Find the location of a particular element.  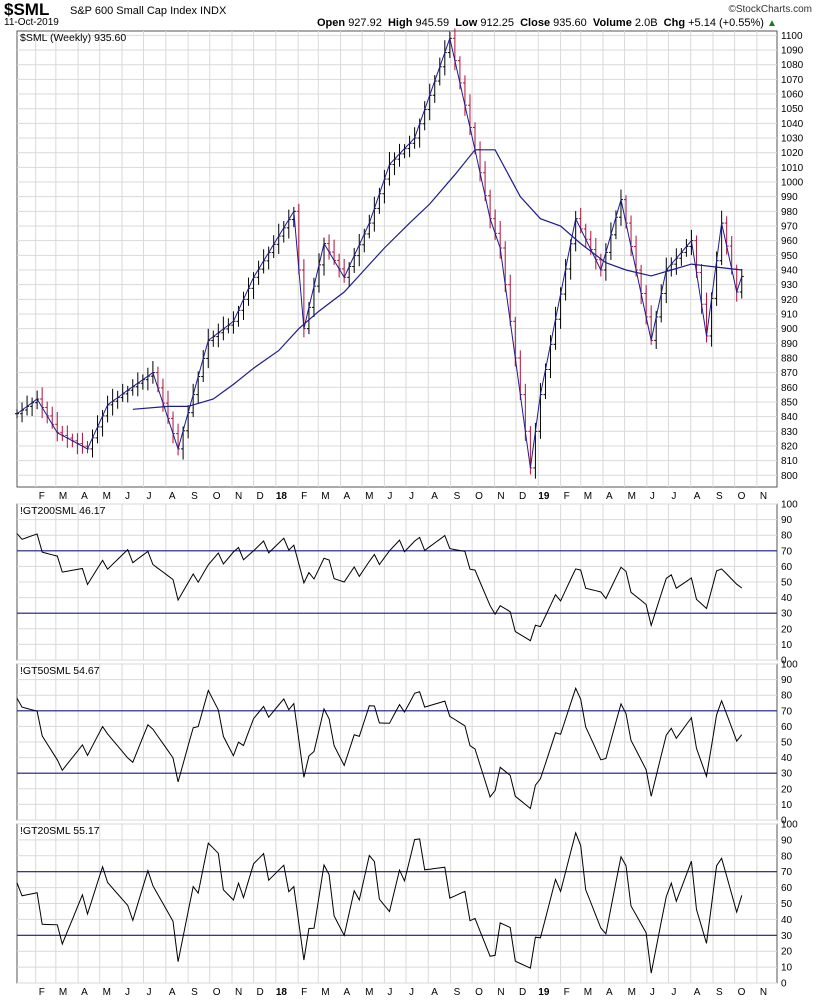

y-tick-label: 940 is located at coordinates (789, 270).